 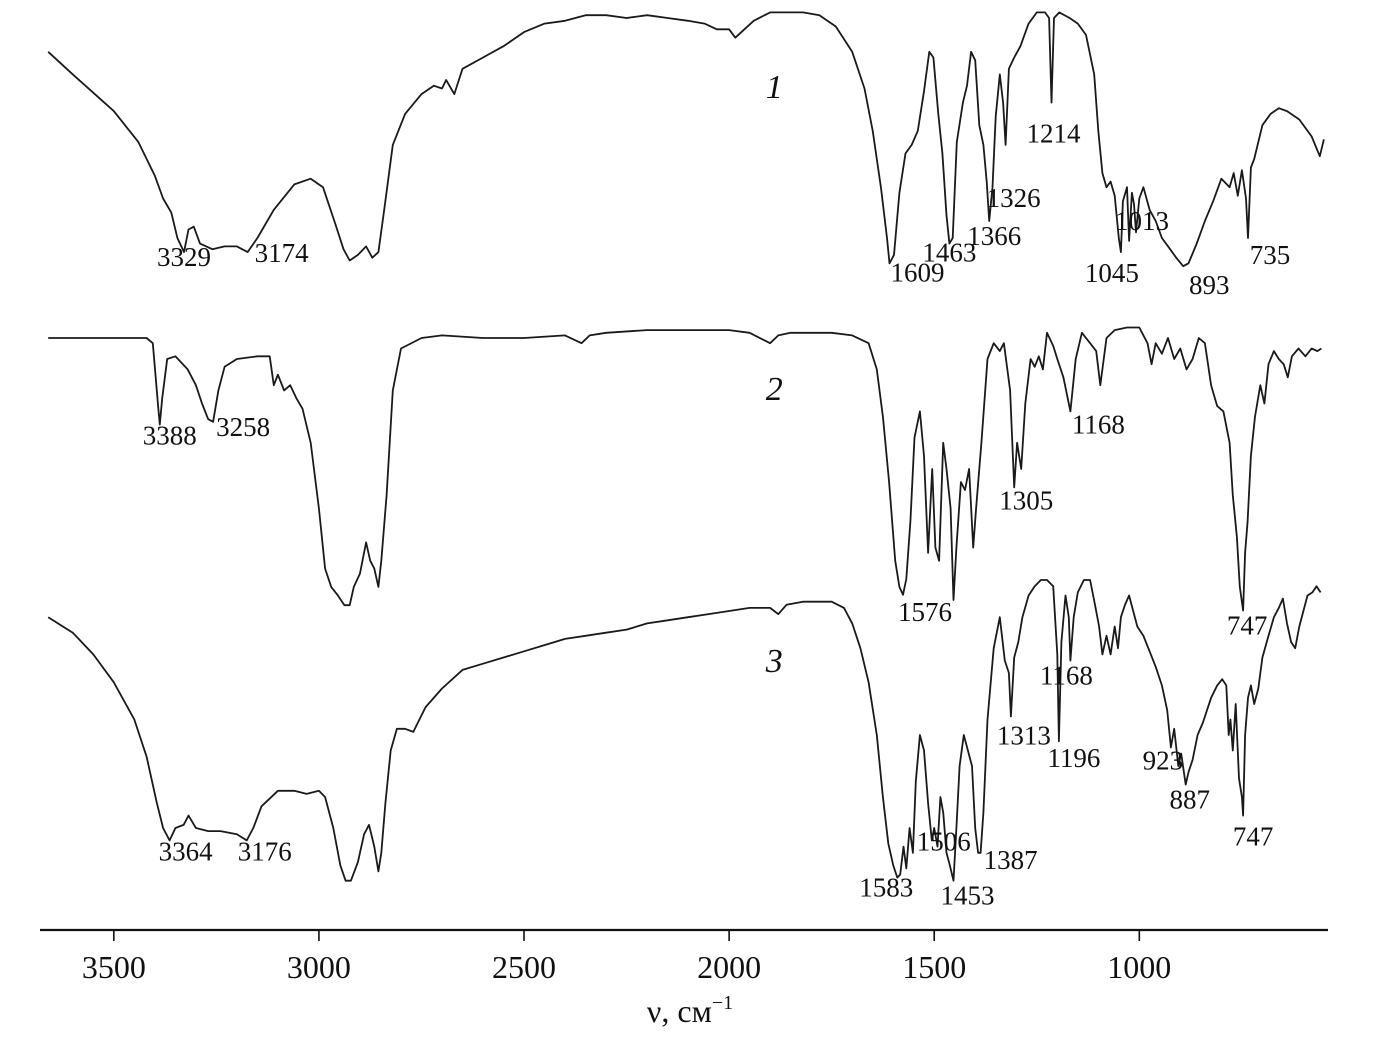 What do you see at coordinates (994, 236) in the screenshot?
I see `peak-label: 1366` at bounding box center [994, 236].